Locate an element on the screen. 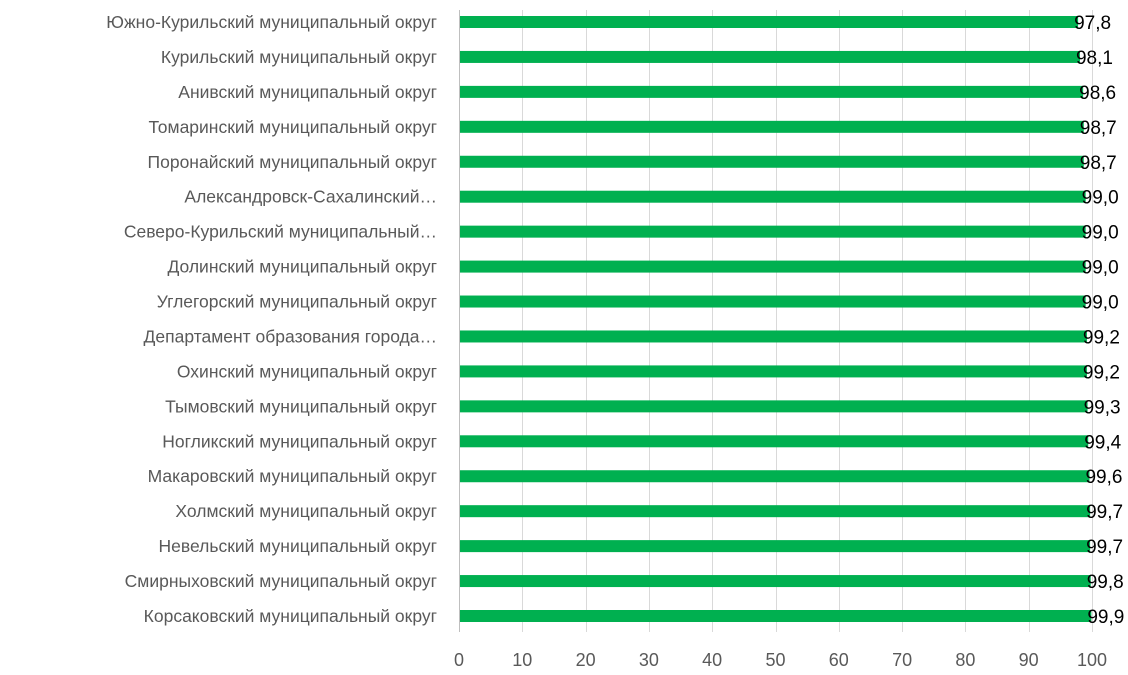 The image size is (1128, 675). category-label: Курильский муниципальный округ is located at coordinates (299, 57).